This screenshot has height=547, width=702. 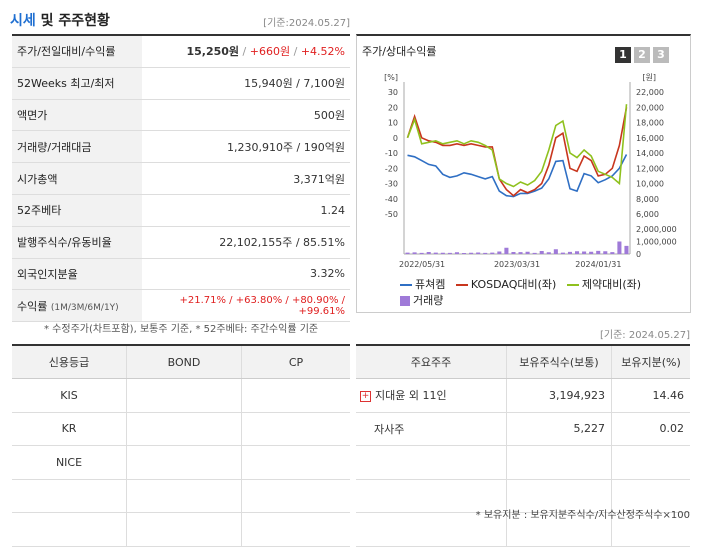 What do you see at coordinates (523, 362) in the screenshot?
I see `table-header-row: 주요주주 보유주식수(보통) 보유지분(%)` at bounding box center [523, 362].